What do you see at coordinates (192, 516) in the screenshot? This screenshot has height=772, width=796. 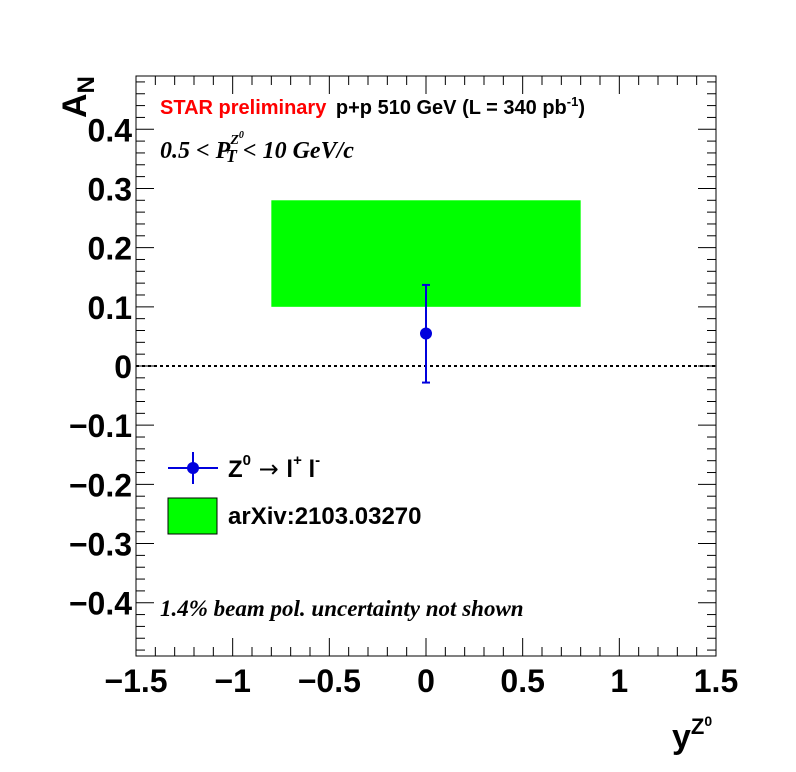 I see `legend-band-swatch` at bounding box center [192, 516].